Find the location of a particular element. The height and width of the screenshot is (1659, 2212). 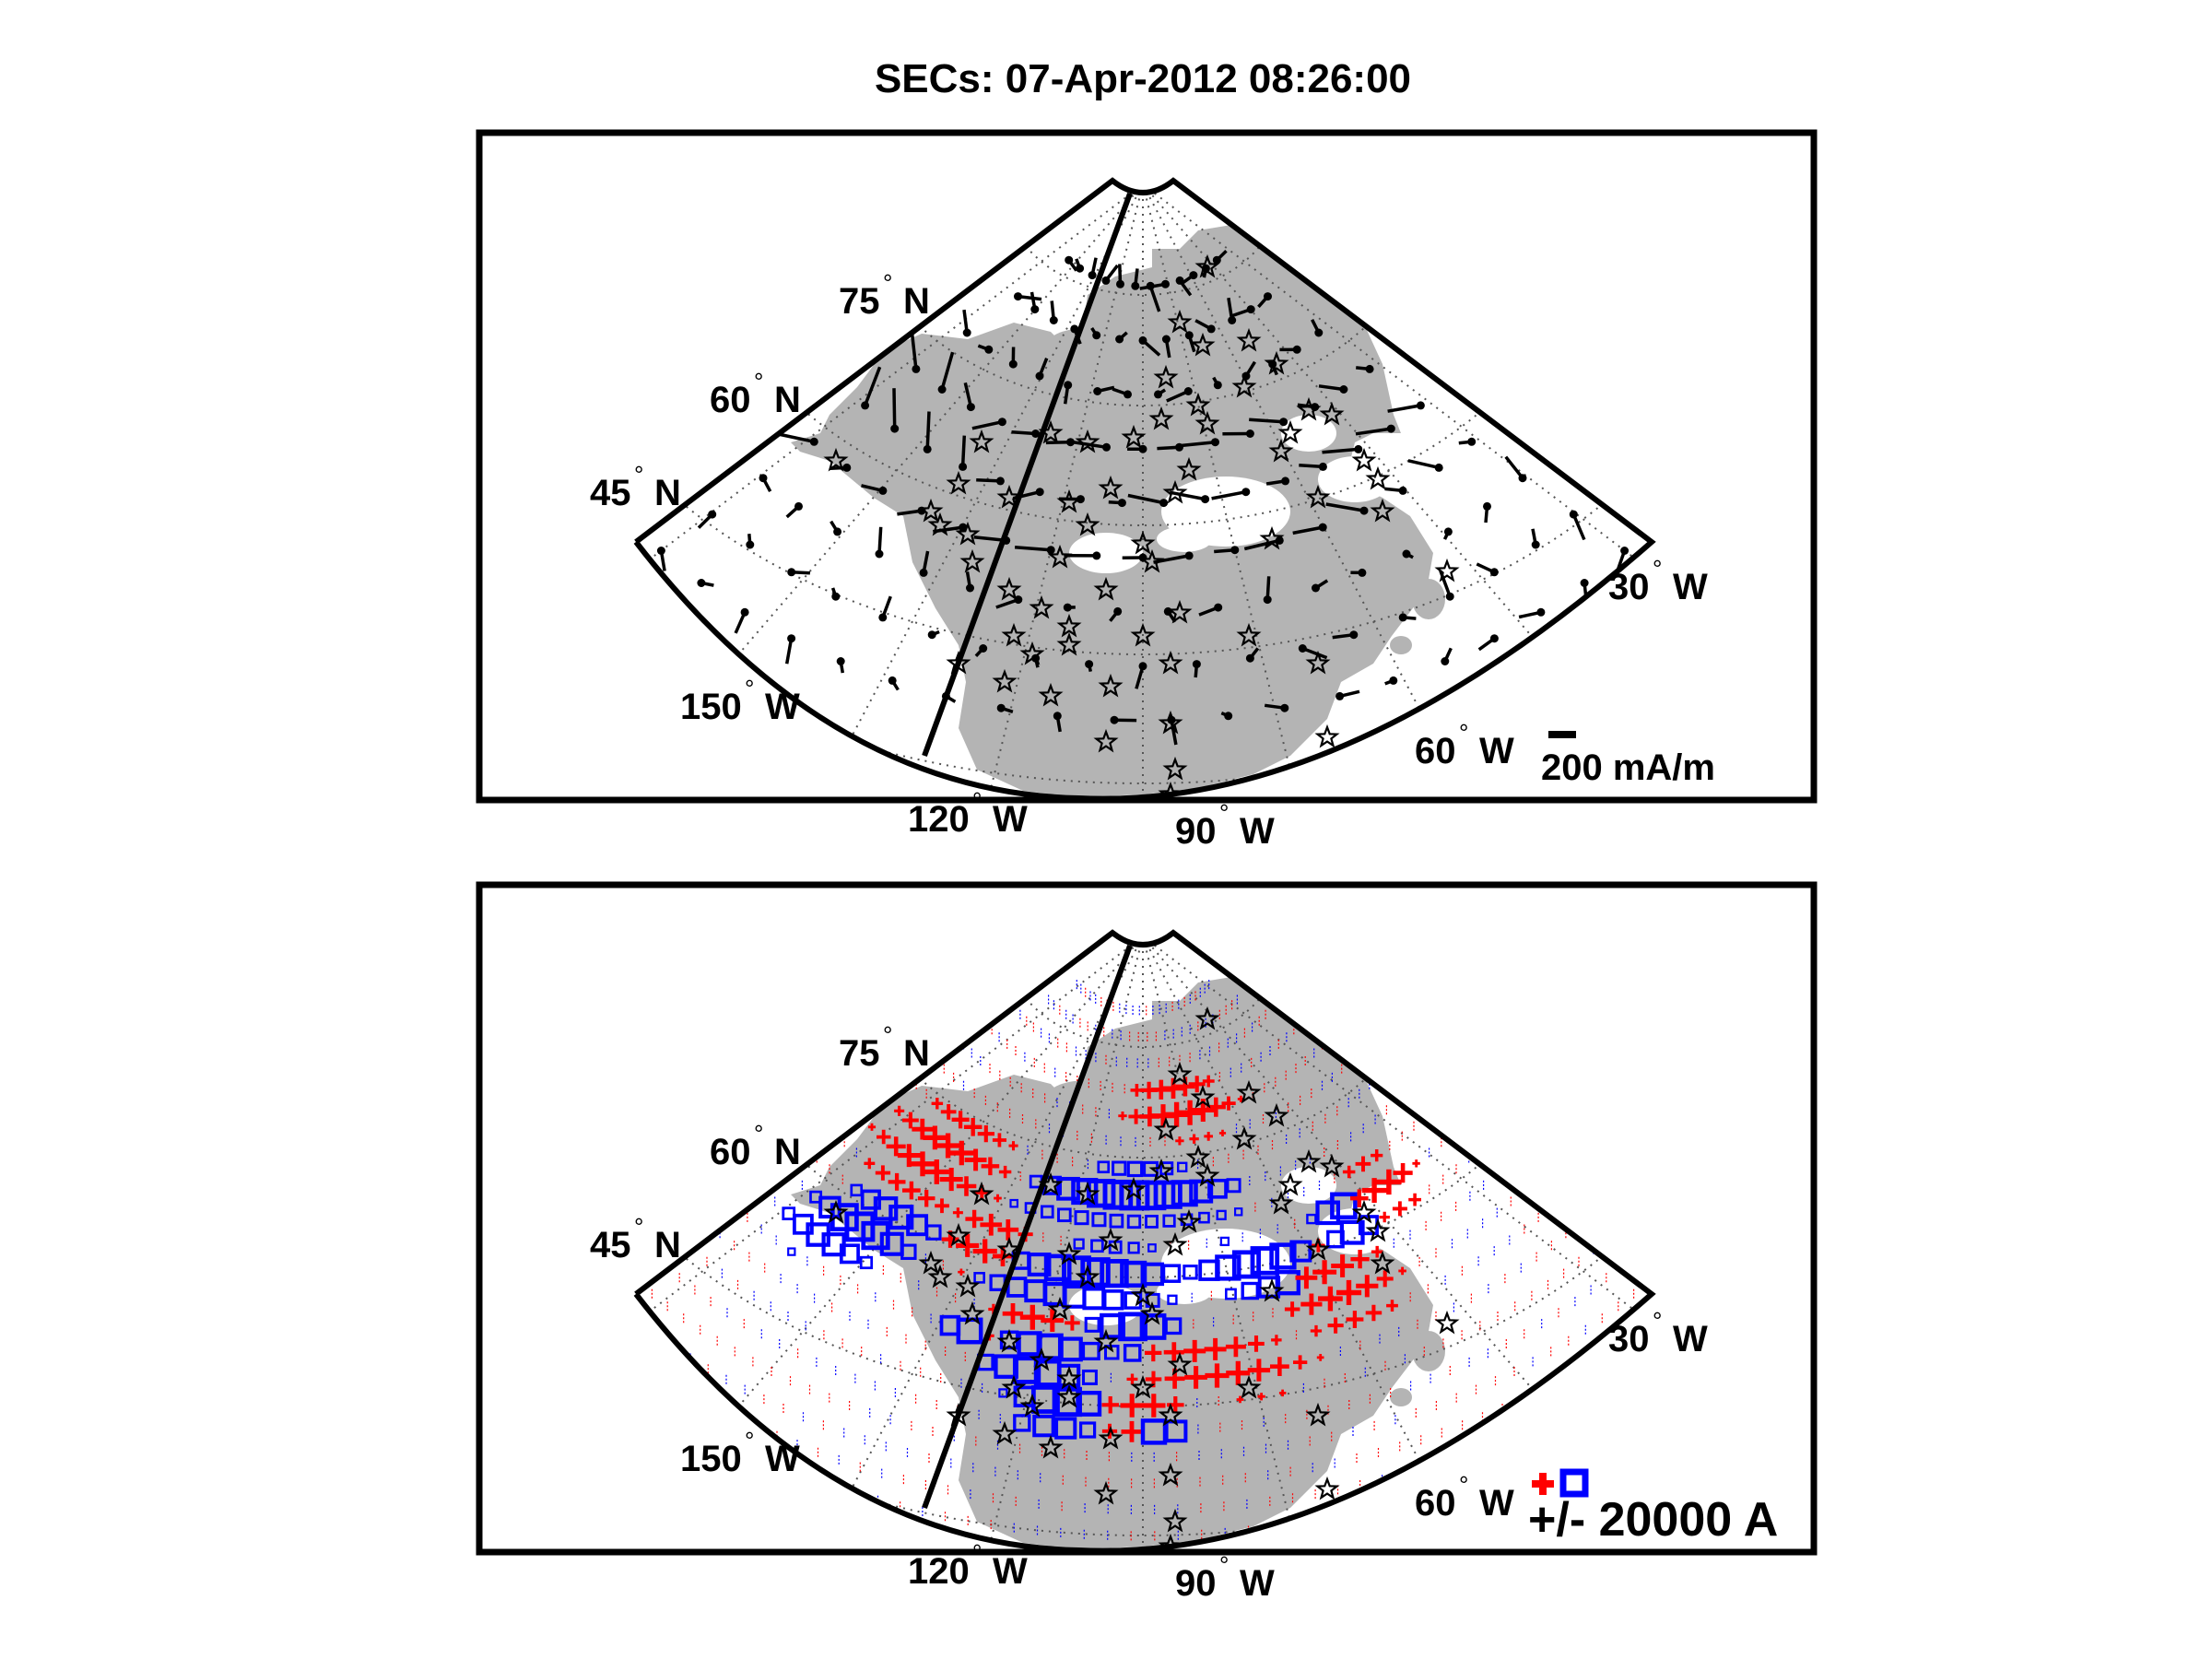

lon-label-60: 60 ° W is located at coordinates (1464, 1497).